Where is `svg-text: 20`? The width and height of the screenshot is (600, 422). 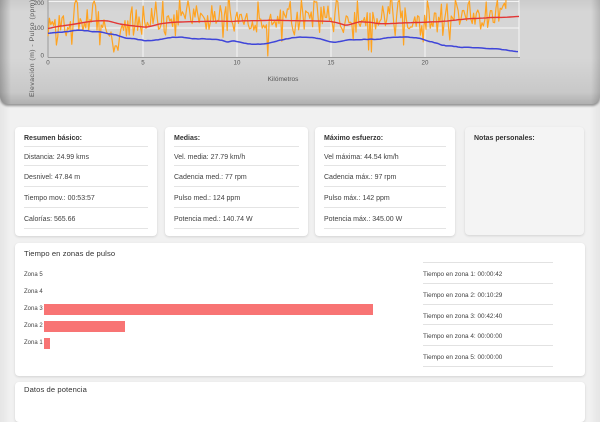 svg-text: 20 is located at coordinates (425, 63).